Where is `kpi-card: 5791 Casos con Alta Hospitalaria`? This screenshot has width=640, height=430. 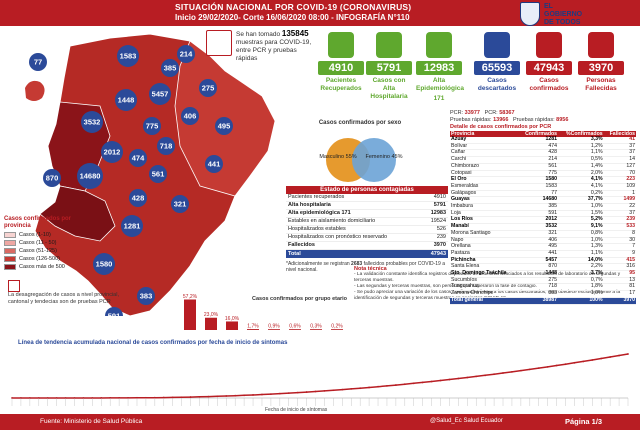 kpi-card: 5791 Casos con Alta Hospitalaria is located at coordinates (389, 66).